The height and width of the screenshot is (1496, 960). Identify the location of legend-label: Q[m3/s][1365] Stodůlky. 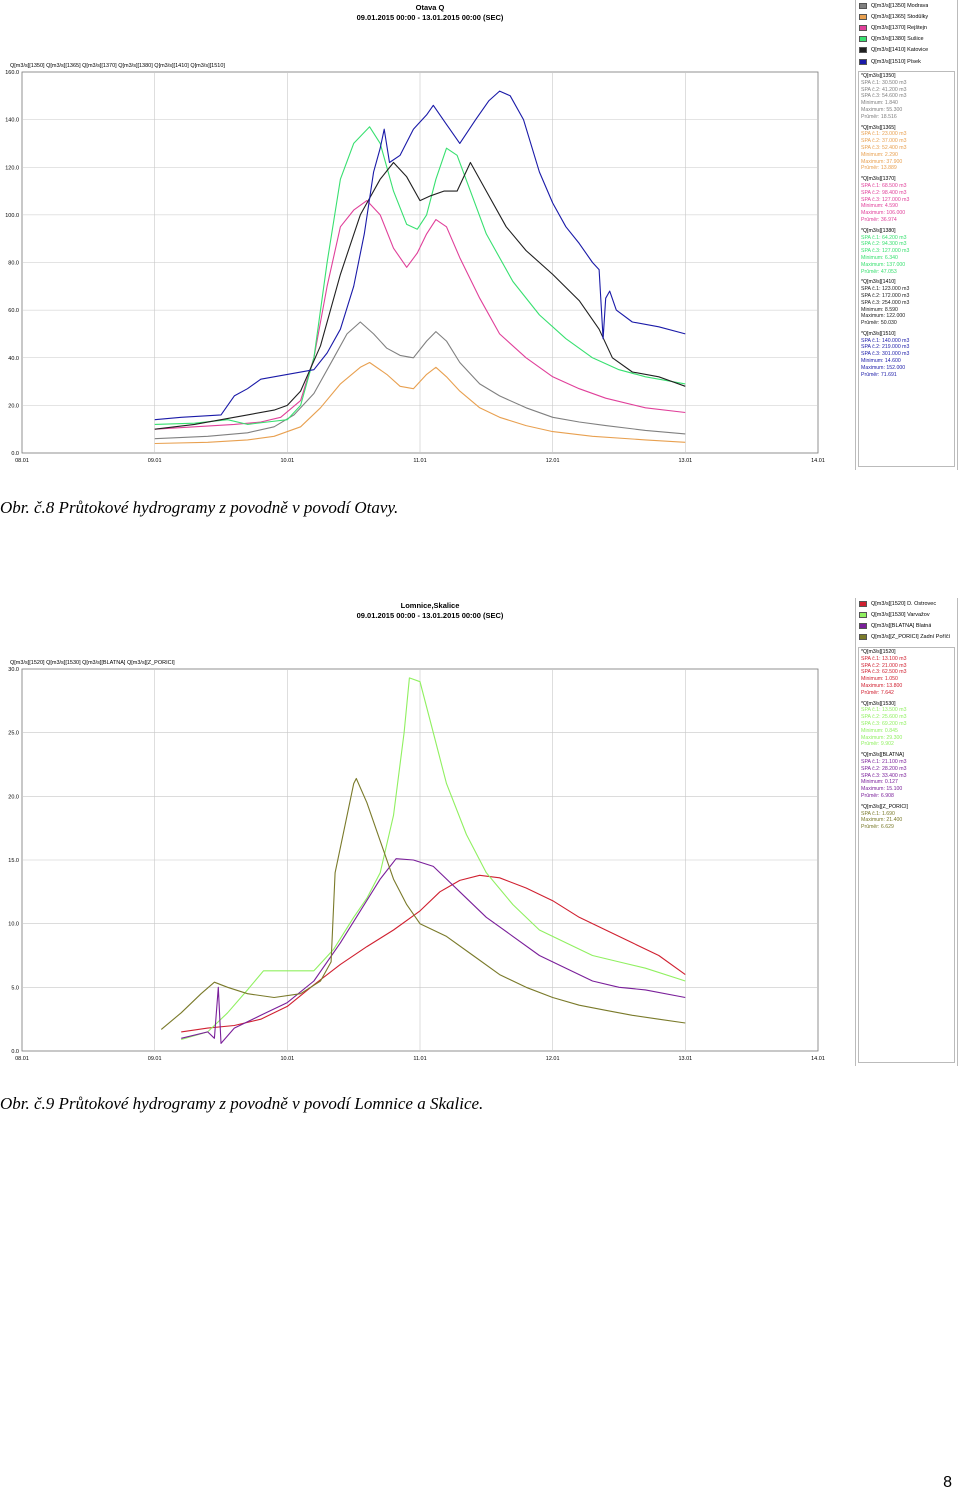
(900, 16).